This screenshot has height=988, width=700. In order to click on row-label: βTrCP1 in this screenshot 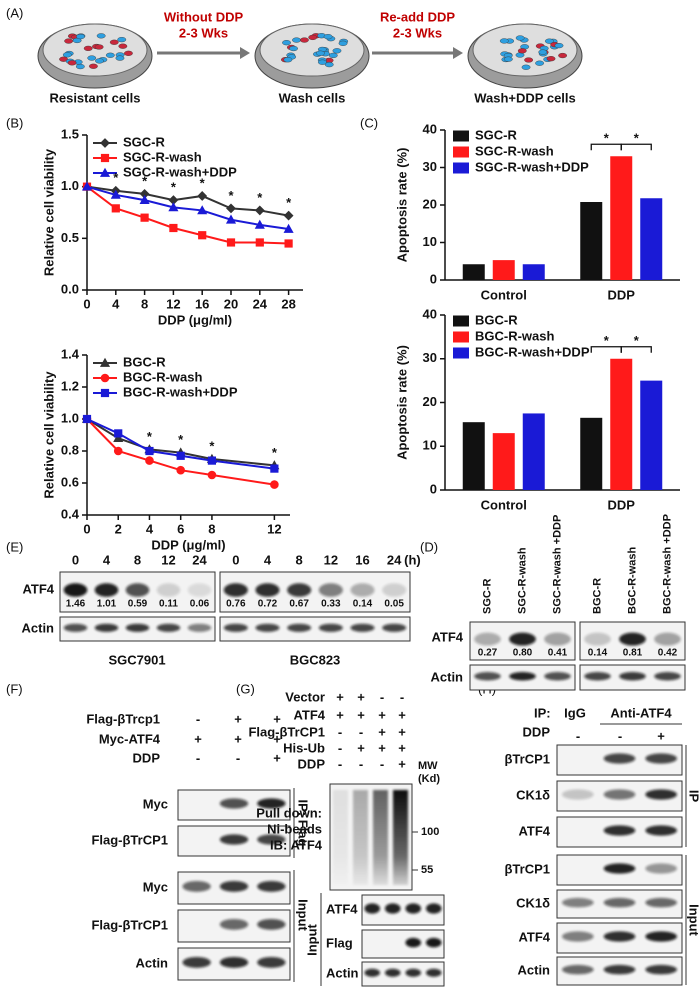, I will do `click(527, 868)`.